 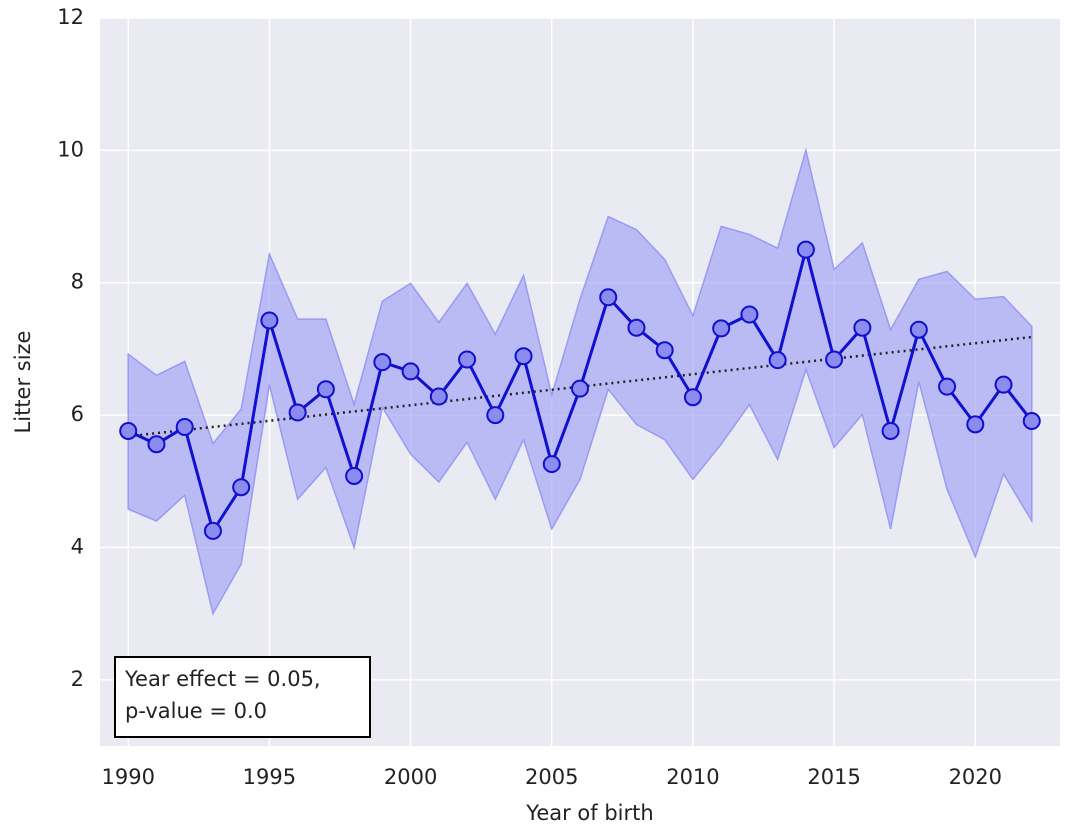 What do you see at coordinates (77, 282) in the screenshot?
I see `y-tick-label: 8` at bounding box center [77, 282].